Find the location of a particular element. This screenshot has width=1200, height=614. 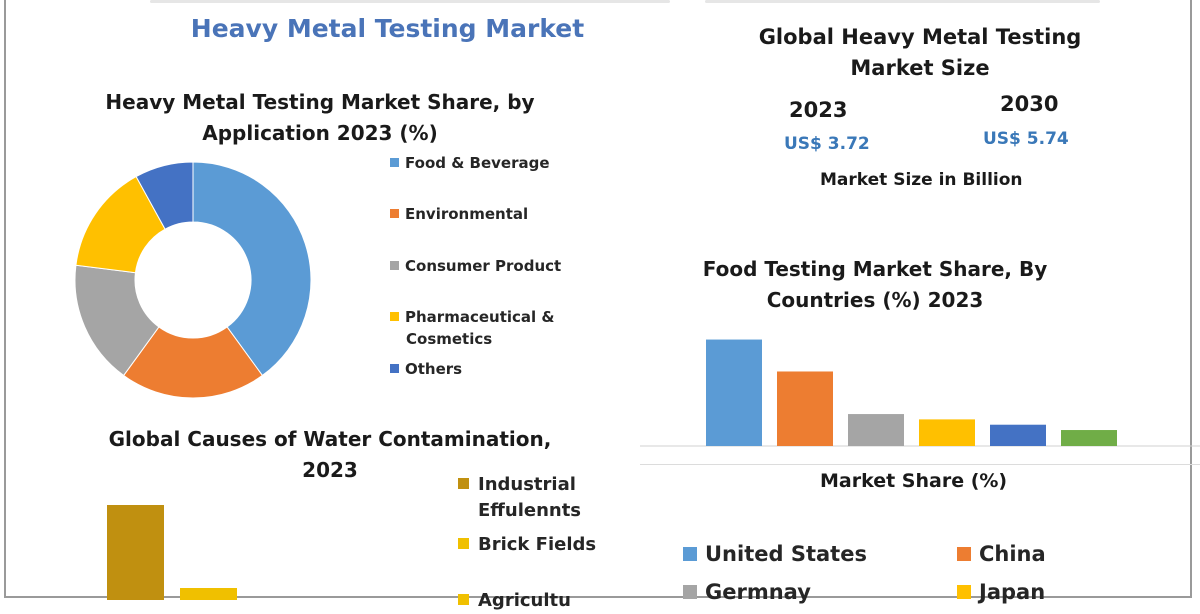

market-size-title-line1: Global Heavy Metal Testing is located at coordinates (920, 37).